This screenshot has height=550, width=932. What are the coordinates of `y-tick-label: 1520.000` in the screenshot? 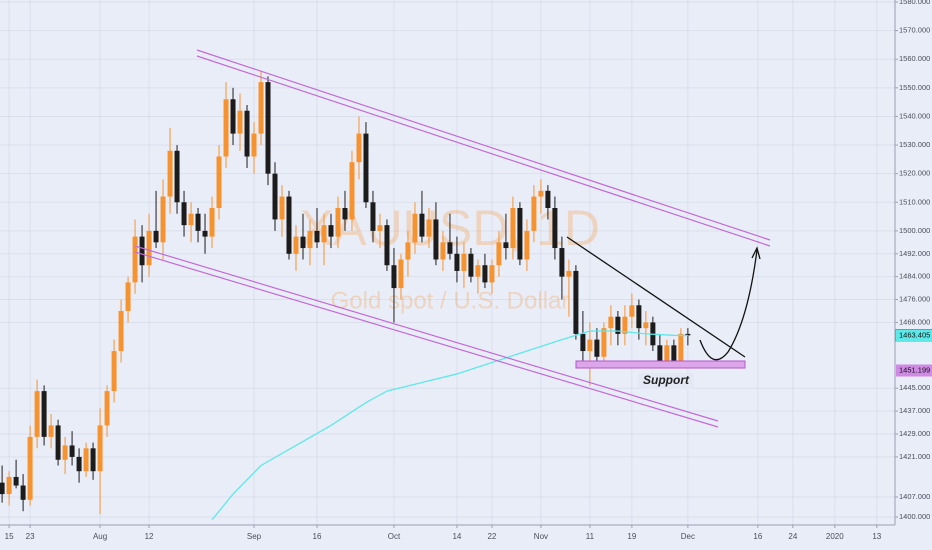 It's located at (914, 173).